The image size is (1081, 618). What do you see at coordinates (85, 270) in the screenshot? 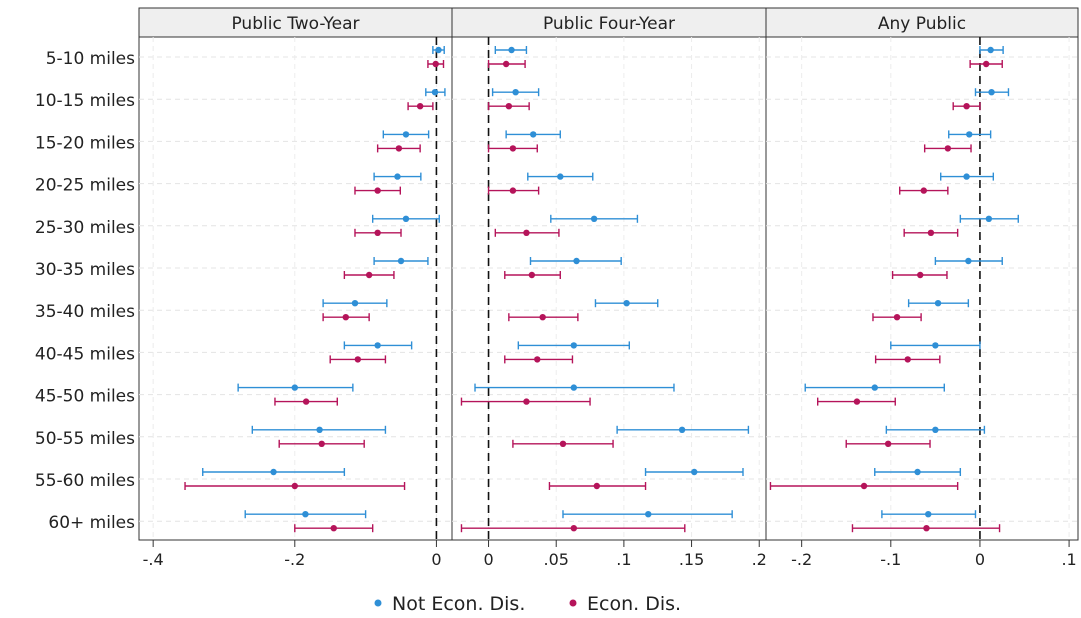
I see `row-label: 30-35 miles` at bounding box center [85, 270].